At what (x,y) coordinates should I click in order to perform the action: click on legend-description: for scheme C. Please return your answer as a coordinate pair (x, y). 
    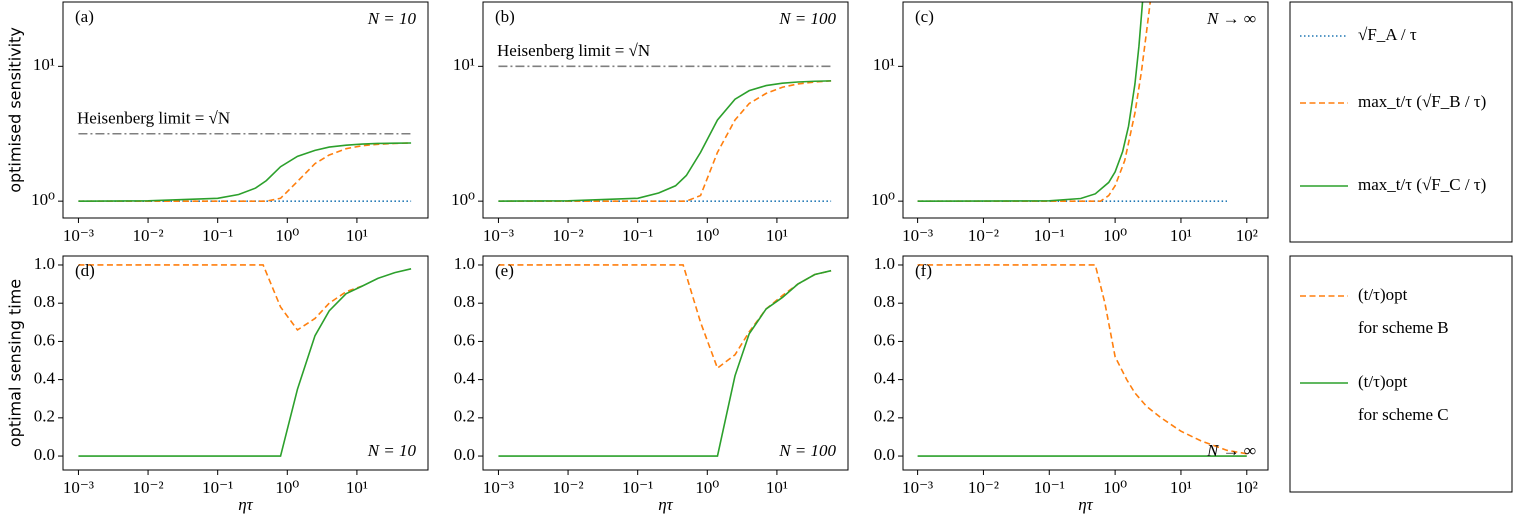
    Looking at the image, I should click on (1403, 414).